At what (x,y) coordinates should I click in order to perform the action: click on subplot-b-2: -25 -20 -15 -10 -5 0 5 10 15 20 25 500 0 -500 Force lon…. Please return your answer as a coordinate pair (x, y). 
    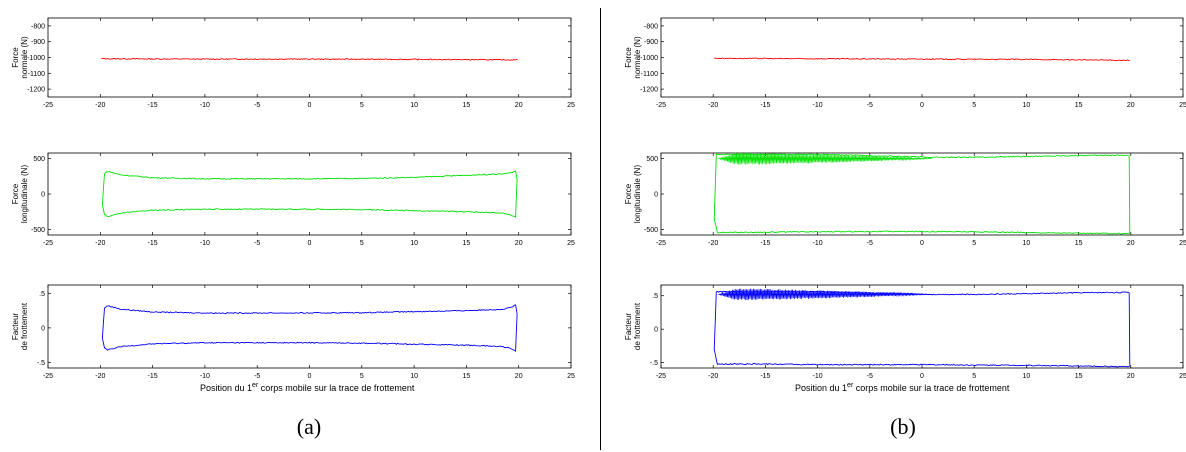
    Looking at the image, I should click on (905, 199).